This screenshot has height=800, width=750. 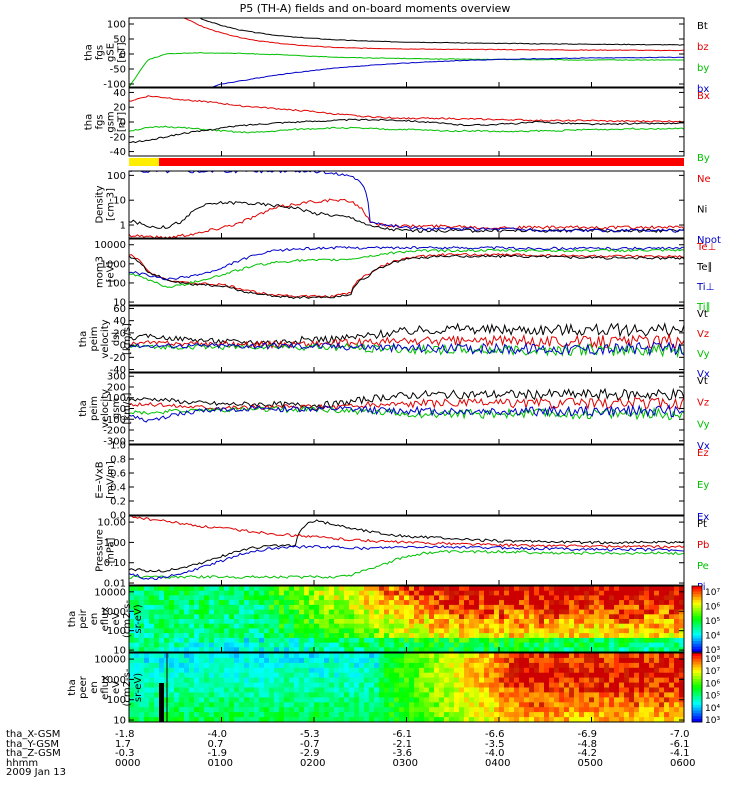 What do you see at coordinates (712, 709) in the screenshot?
I see `colorbar-tick-label: 10⁴` at bounding box center [712, 709].